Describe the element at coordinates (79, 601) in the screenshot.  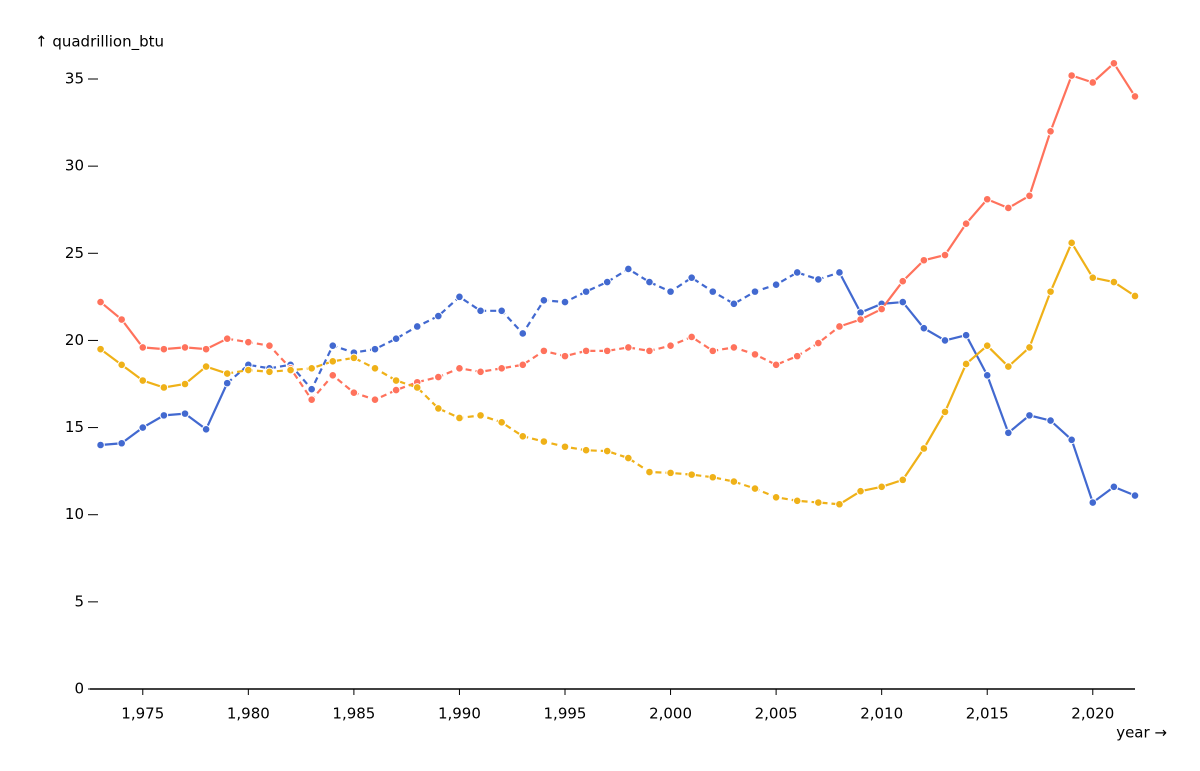
I see `y-tick-label: 5` at that location.